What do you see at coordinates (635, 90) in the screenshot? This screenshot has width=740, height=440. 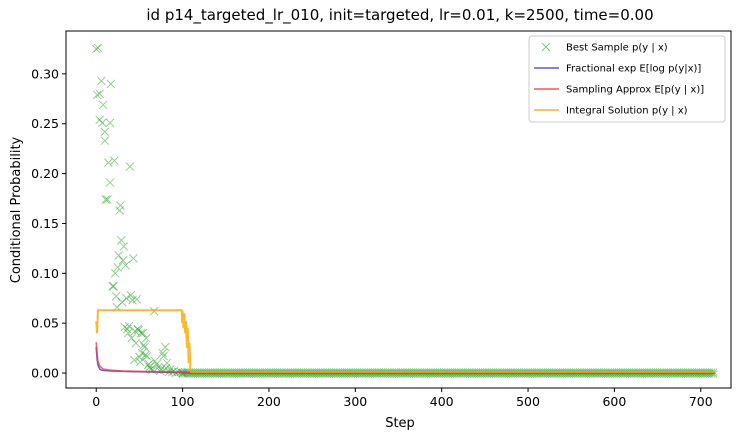 I see `legend-label-sampling: Sampling Approx E[p(y | x)]` at bounding box center [635, 90].